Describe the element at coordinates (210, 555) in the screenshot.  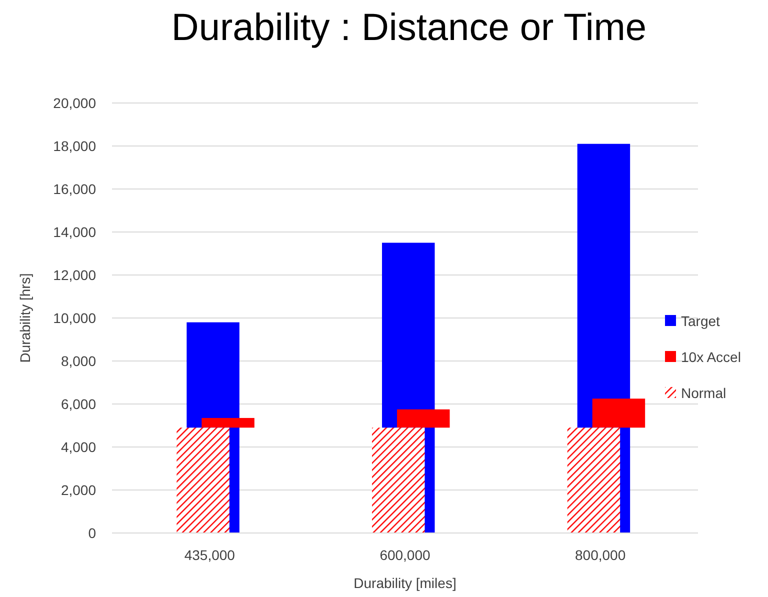
I see `x-tick-label: 435,000` at that location.